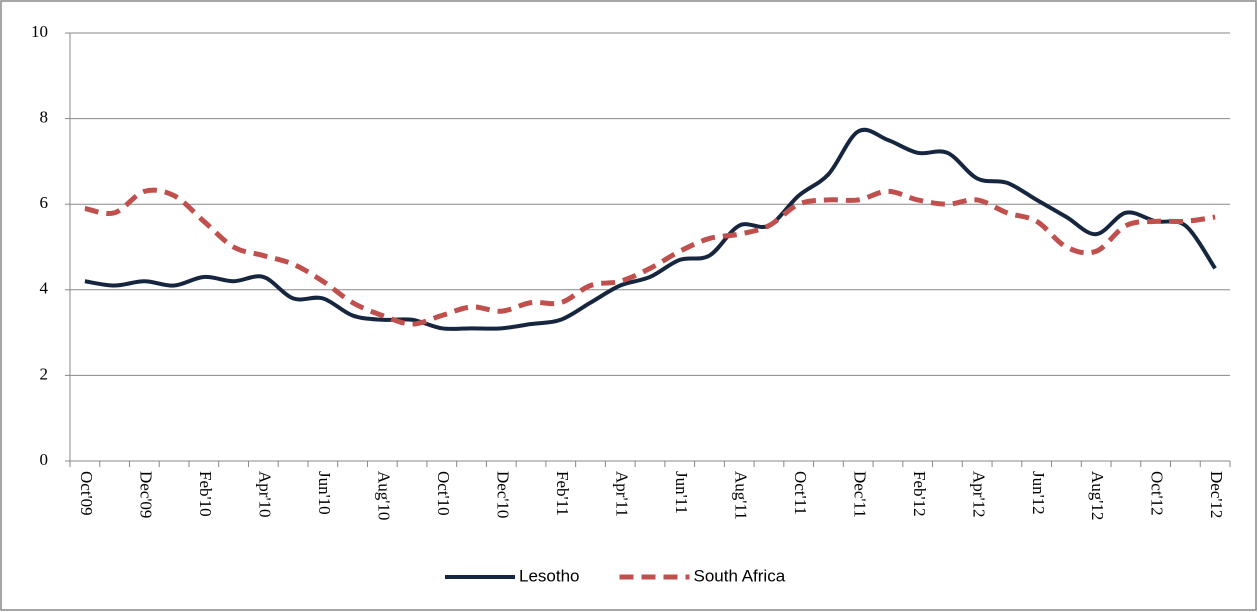 The width and height of the screenshot is (1258, 612). Describe the element at coordinates (621, 494) in the screenshot. I see `x-tick-label: Apr'11` at that location.